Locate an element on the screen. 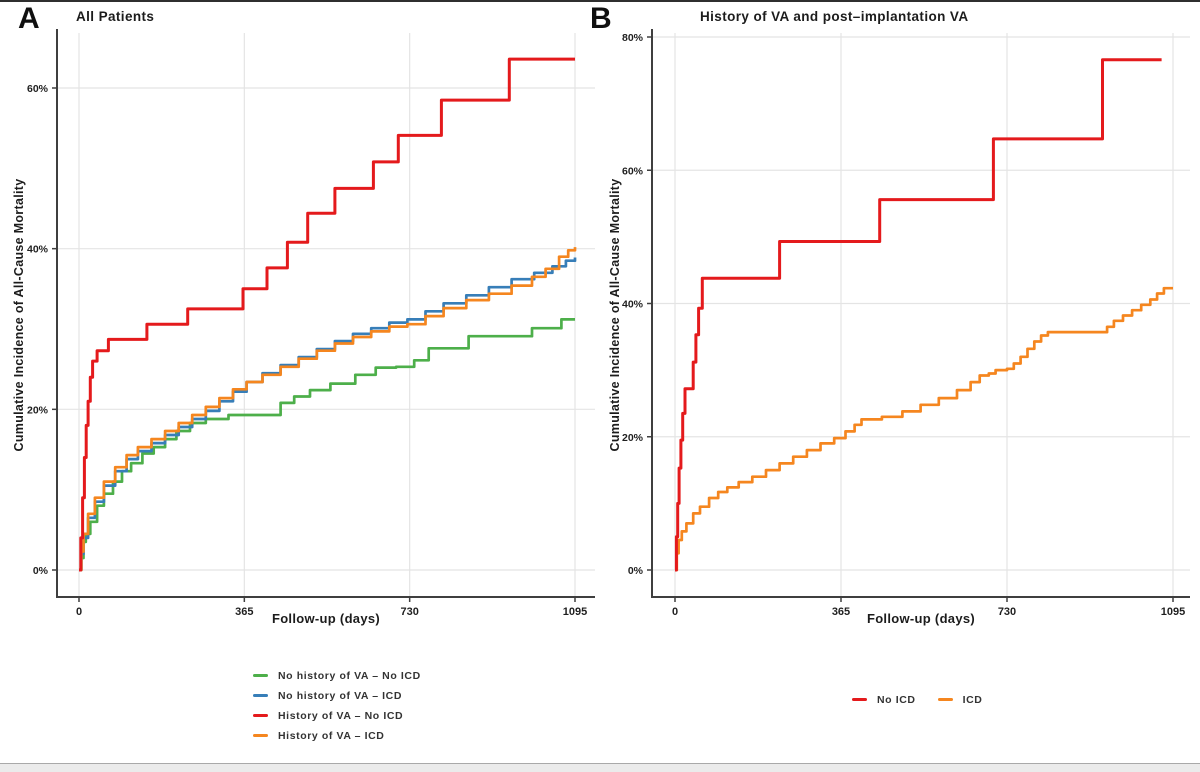  panel-b-title: History of VA and post–implantation VA is located at coordinates (834, 16).